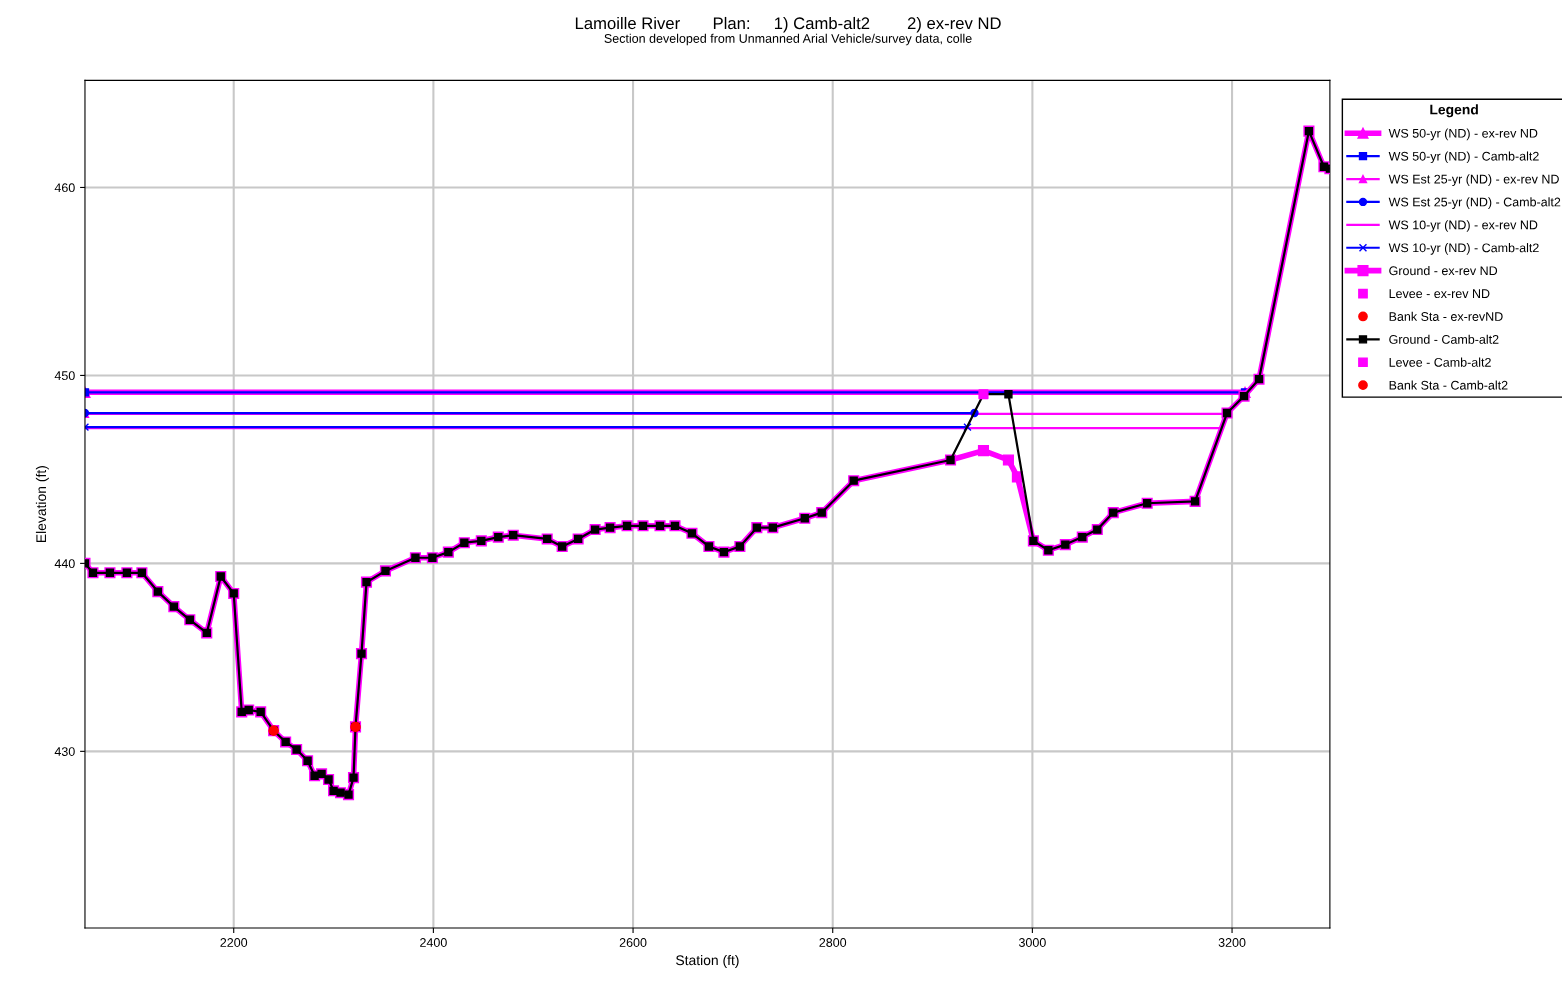 The width and height of the screenshot is (1562, 988). What do you see at coordinates (1439, 294) in the screenshot?
I see `legend-label: Levee - ex-rev ND` at bounding box center [1439, 294].